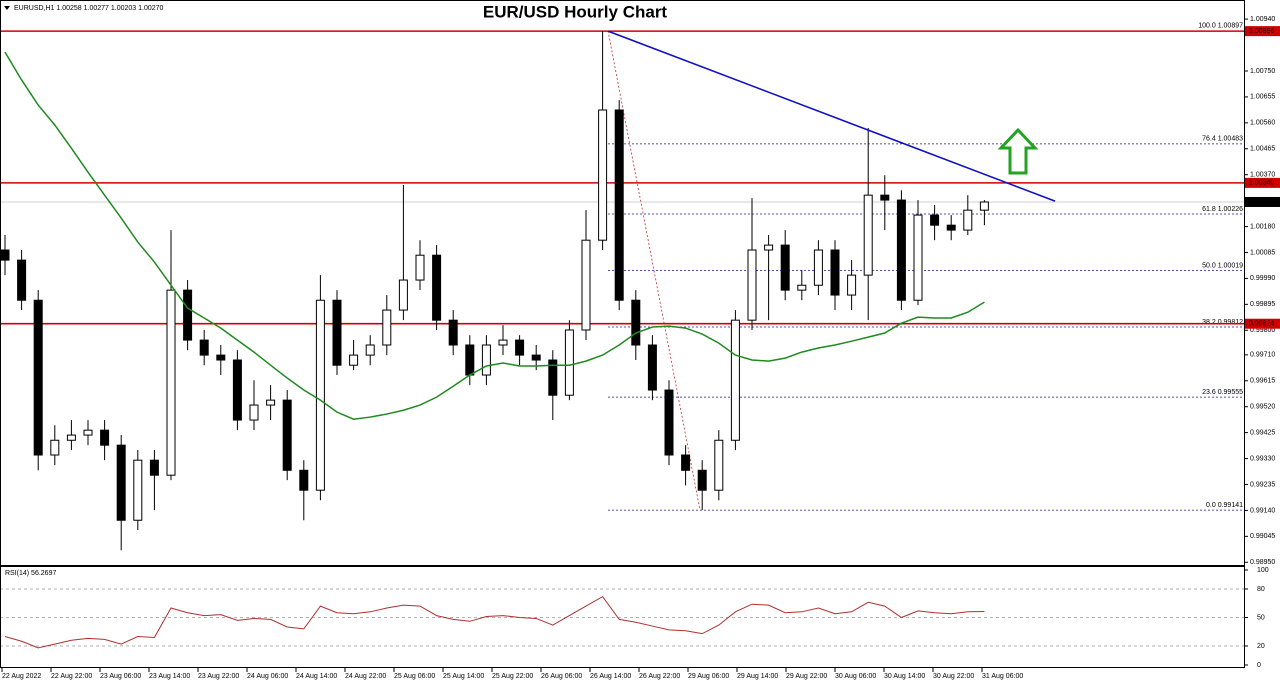 Image resolution: width=1280 pixels, height=686 pixels. I want to click on rsi-tick-label: 0, so click(1259, 665).